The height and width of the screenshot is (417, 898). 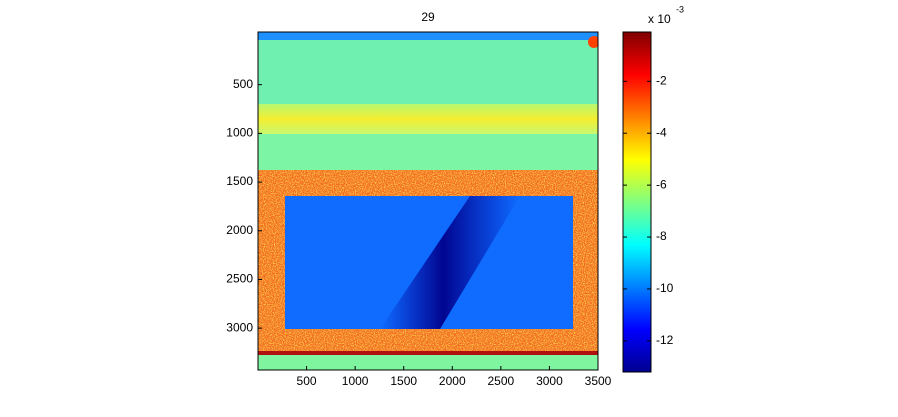 I want to click on chart-title: 29, so click(x=428, y=17).